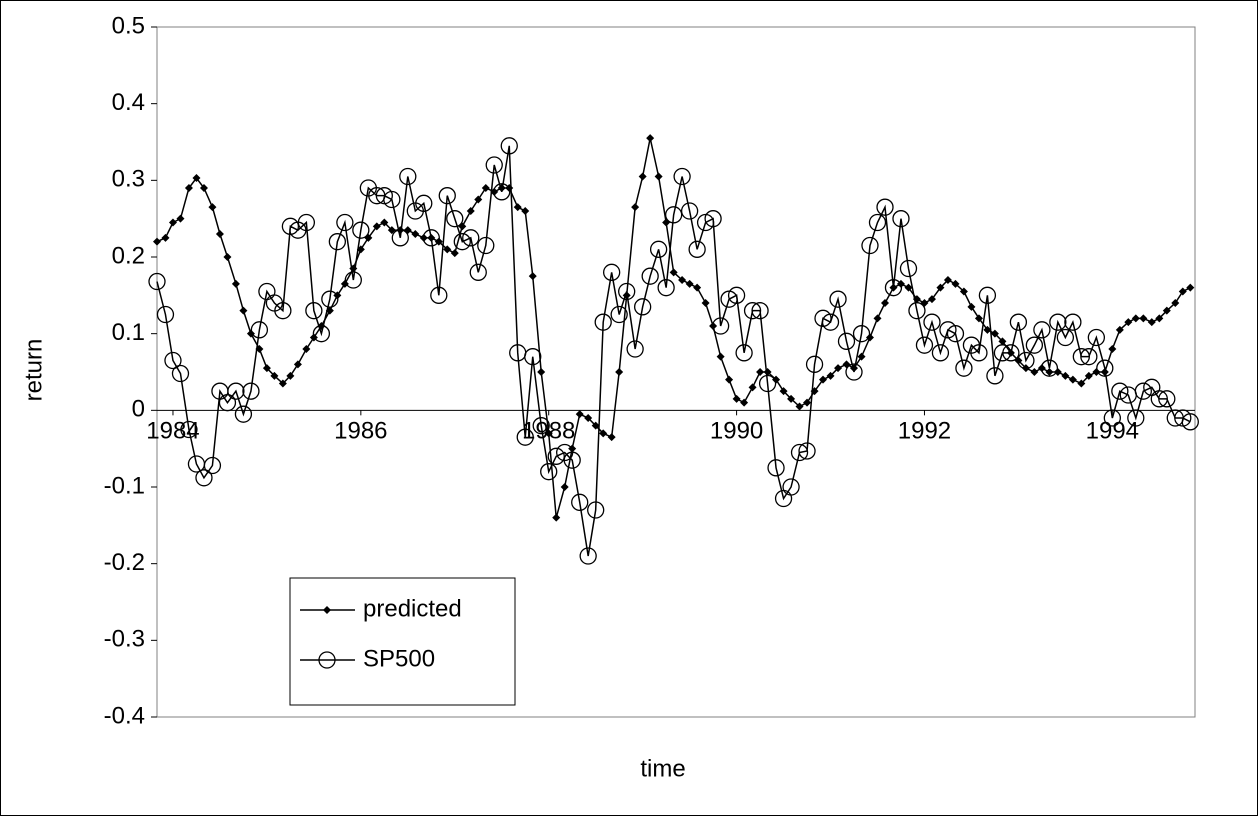 This screenshot has width=1258, height=816. Describe the element at coordinates (128, 179) in the screenshot. I see `y-tick-label: 0.3` at that location.